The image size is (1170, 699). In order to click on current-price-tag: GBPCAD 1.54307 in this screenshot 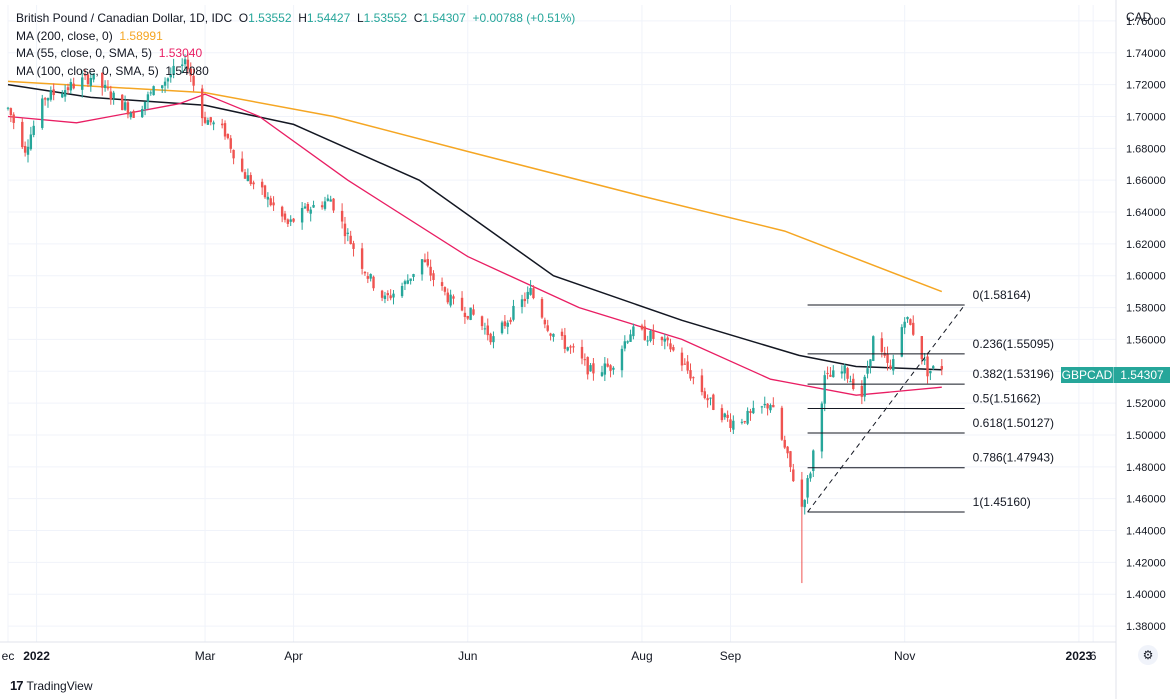, I will do `click(1115, 375)`.